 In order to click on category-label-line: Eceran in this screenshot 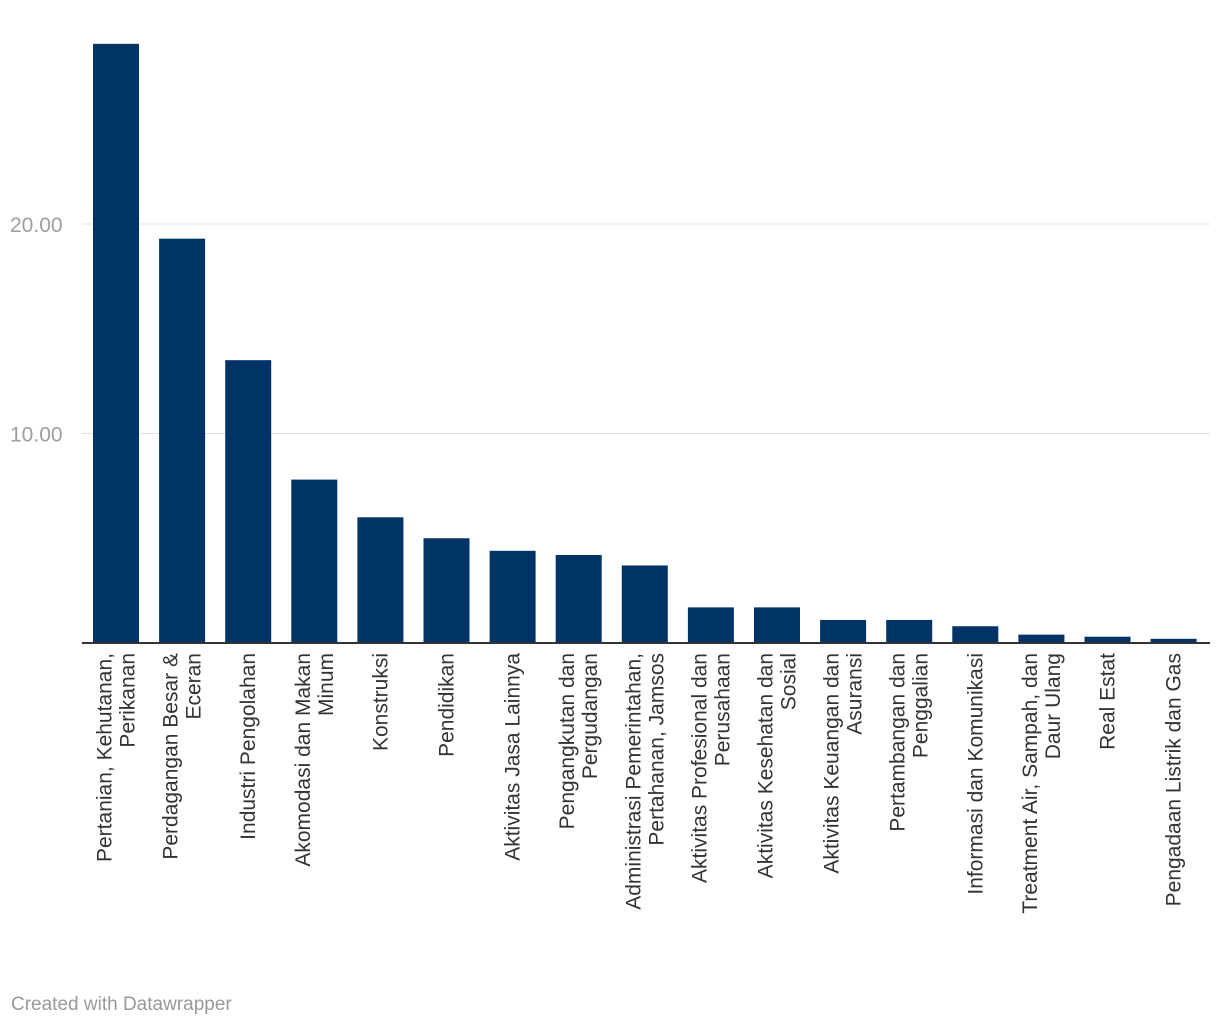, I will do `click(194, 686)`.